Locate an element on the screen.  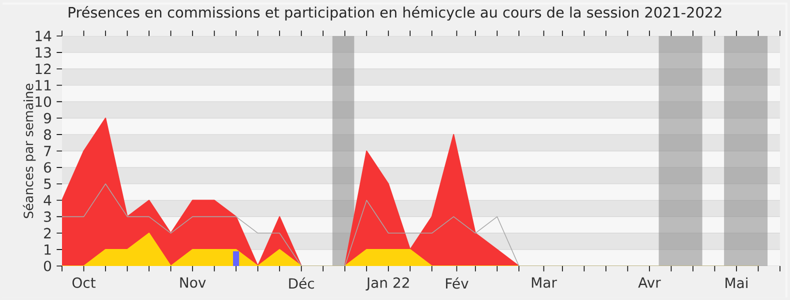
y-axis-title: Séances par semaine is located at coordinates (29, 151).